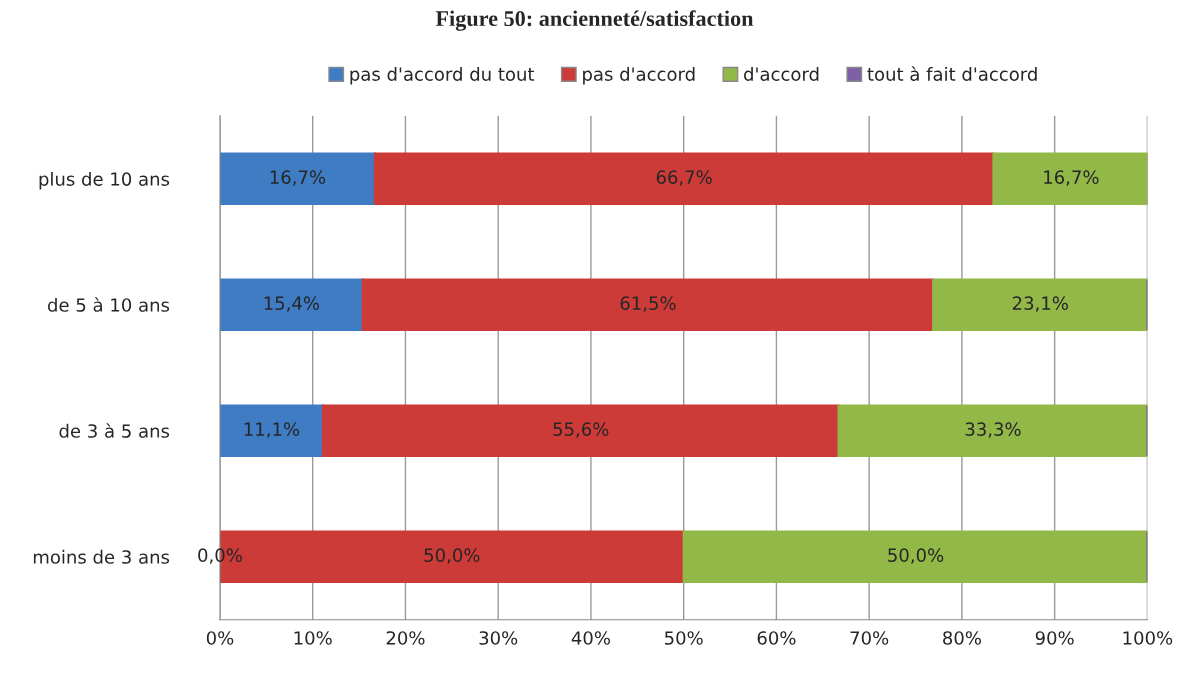 This screenshot has height=681, width=1189. Describe the element at coordinates (272, 430) in the screenshot. I see `data-label: 11,1%` at that location.